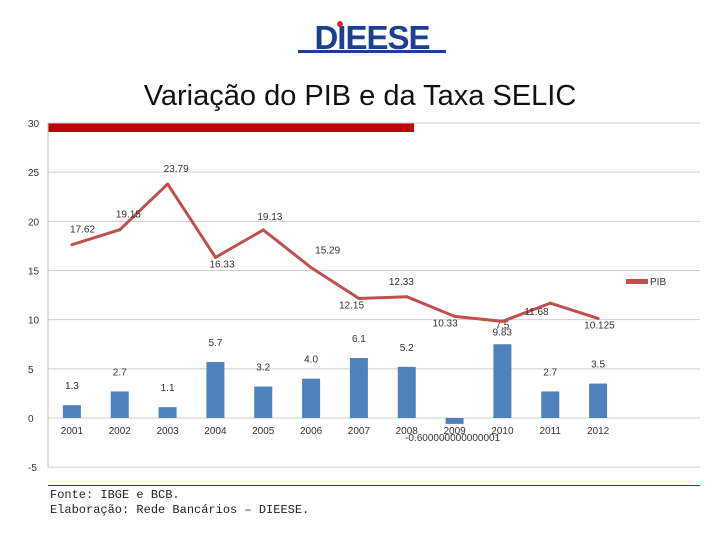 The height and width of the screenshot is (540, 720). I want to click on dieese-logo: DIEESE, so click(372, 36).